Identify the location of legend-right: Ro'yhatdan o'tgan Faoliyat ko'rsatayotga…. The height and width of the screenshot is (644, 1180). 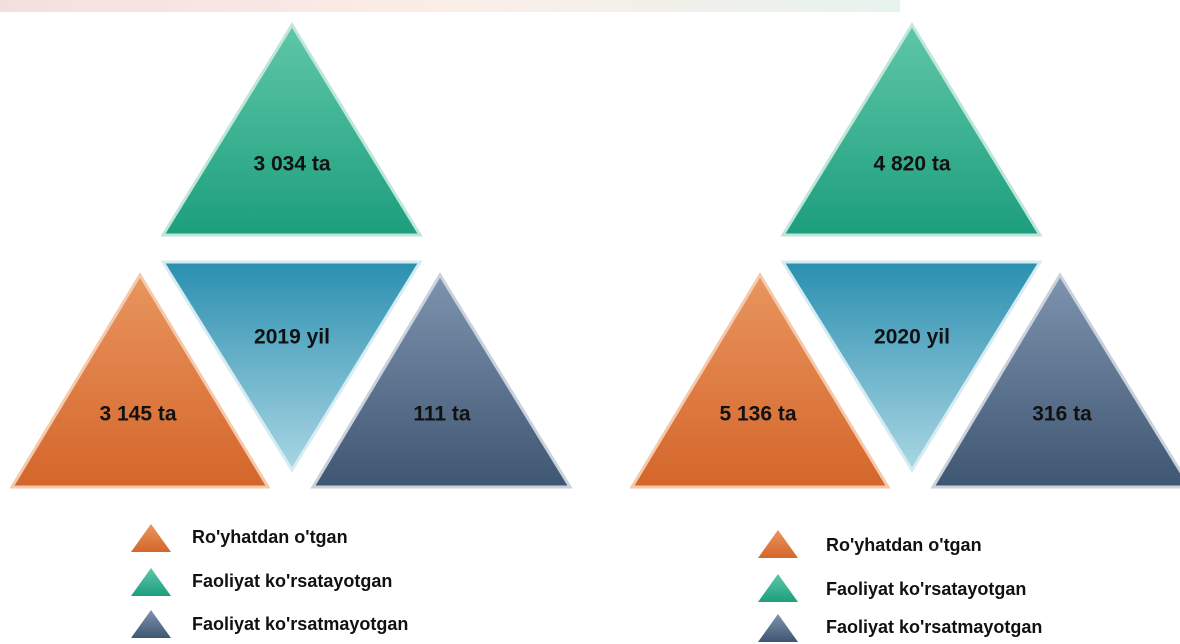
(900, 586).